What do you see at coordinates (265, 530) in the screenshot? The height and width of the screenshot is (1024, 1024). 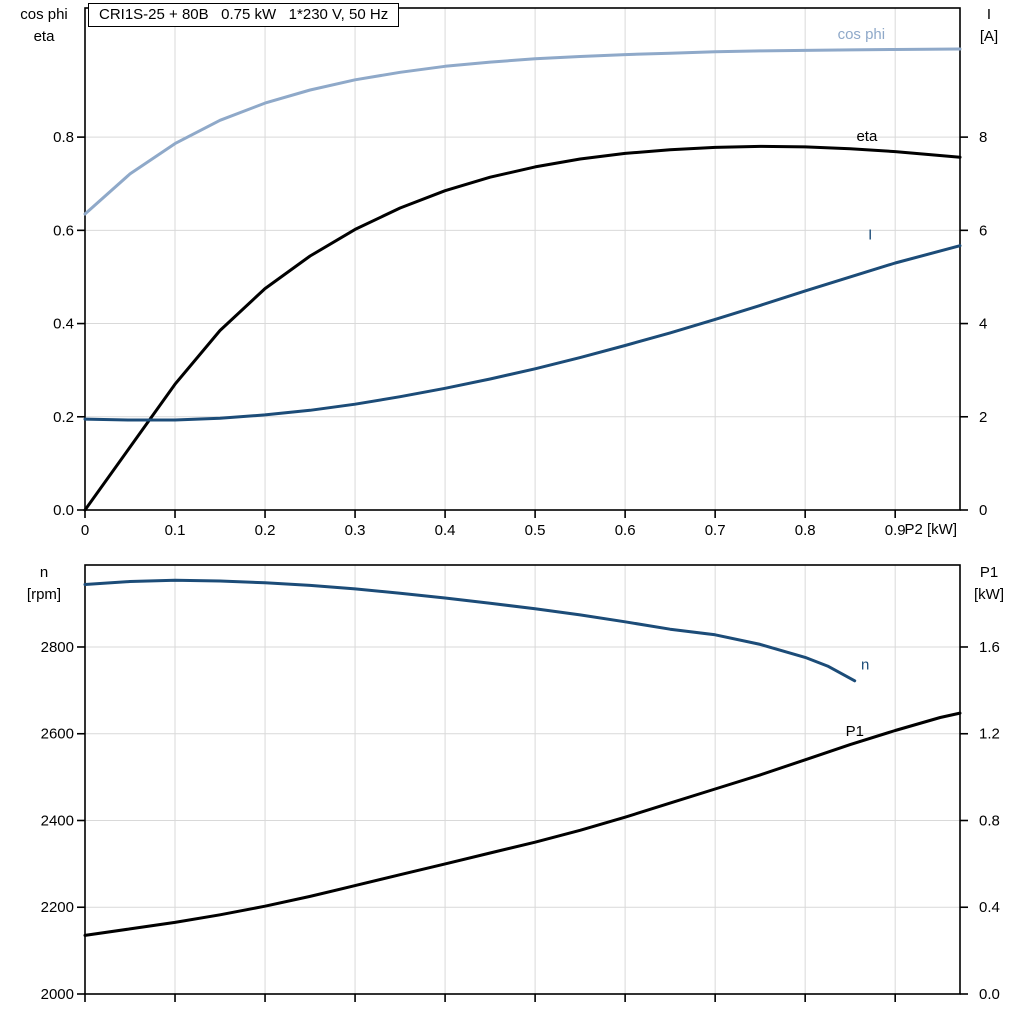 I see `x-tick-label: 0.2` at bounding box center [265, 530].